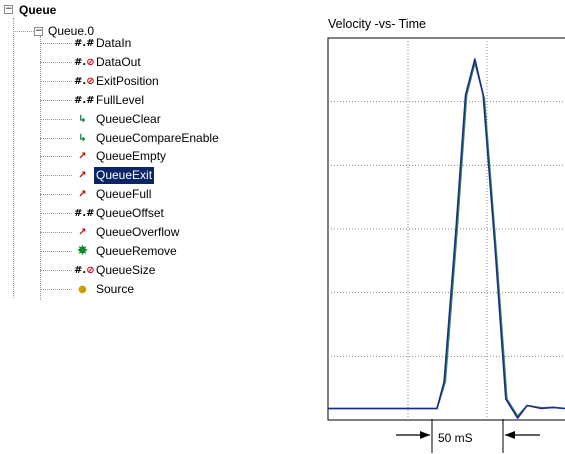  I want to click on chart-title: Velocity -vs- Time, so click(377, 24).